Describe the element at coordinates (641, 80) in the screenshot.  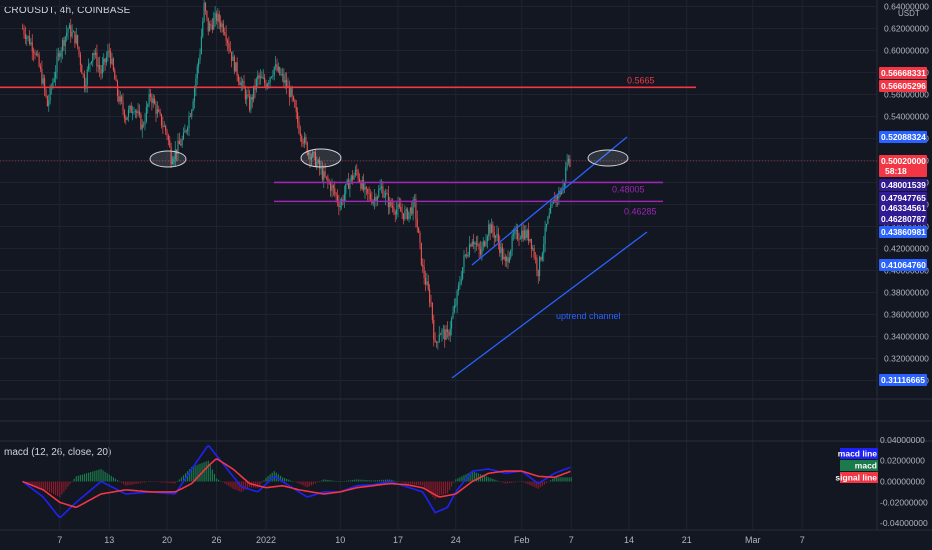
I see `level-label: 0.5665` at that location.